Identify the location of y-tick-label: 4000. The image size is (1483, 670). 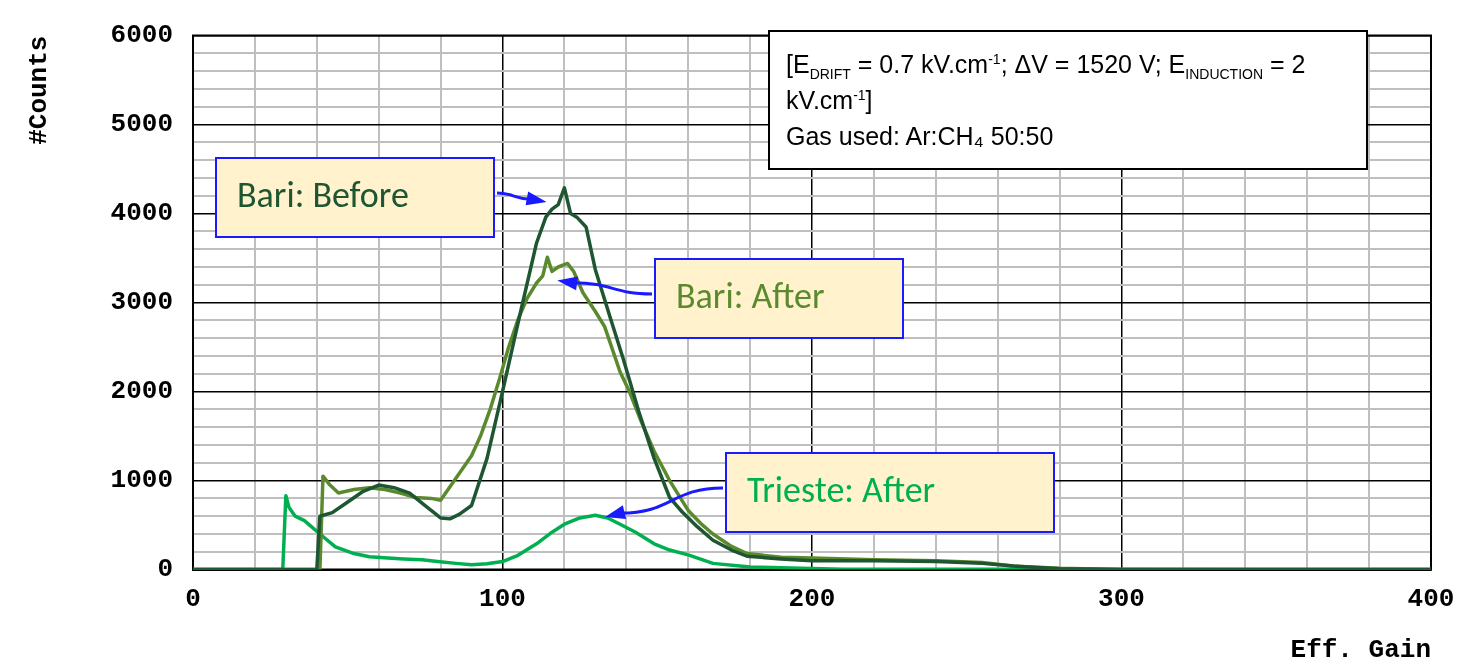
(141, 213).